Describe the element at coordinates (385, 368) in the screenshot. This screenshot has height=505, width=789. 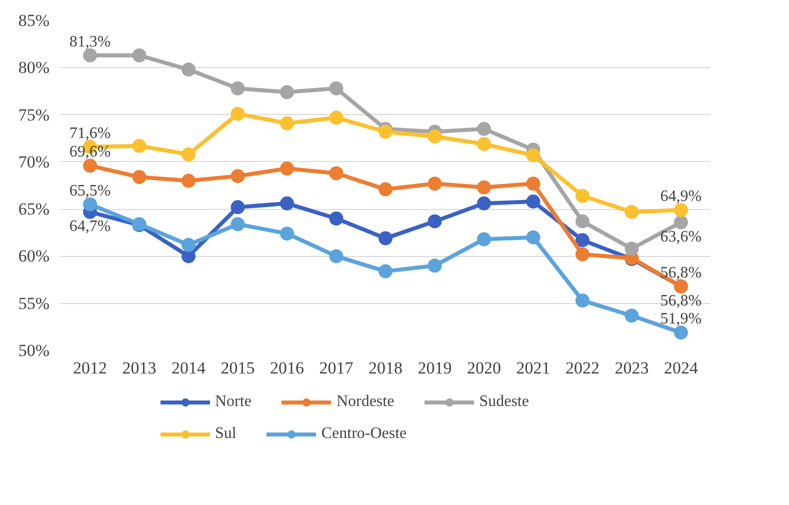
I see `x-tick-label: 2018` at that location.